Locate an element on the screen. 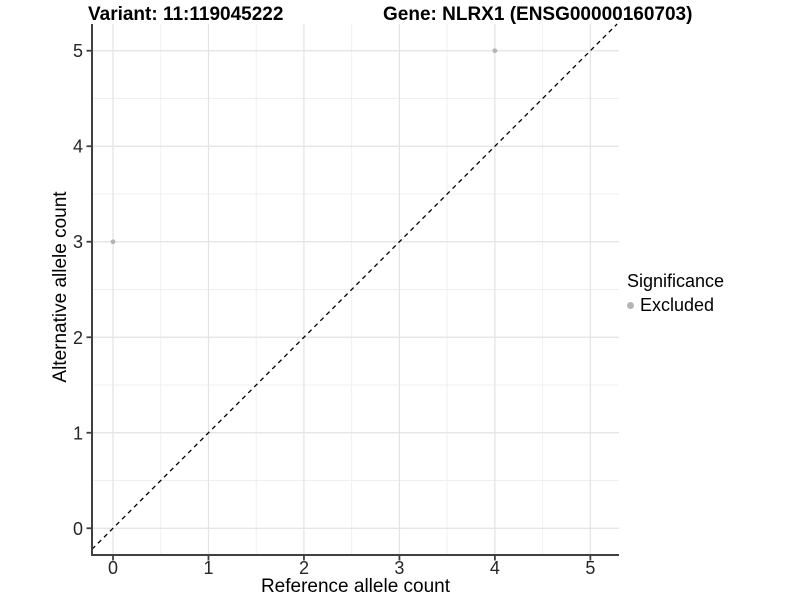 The height and width of the screenshot is (600, 800). legend-item: Excluded is located at coordinates (675, 305).